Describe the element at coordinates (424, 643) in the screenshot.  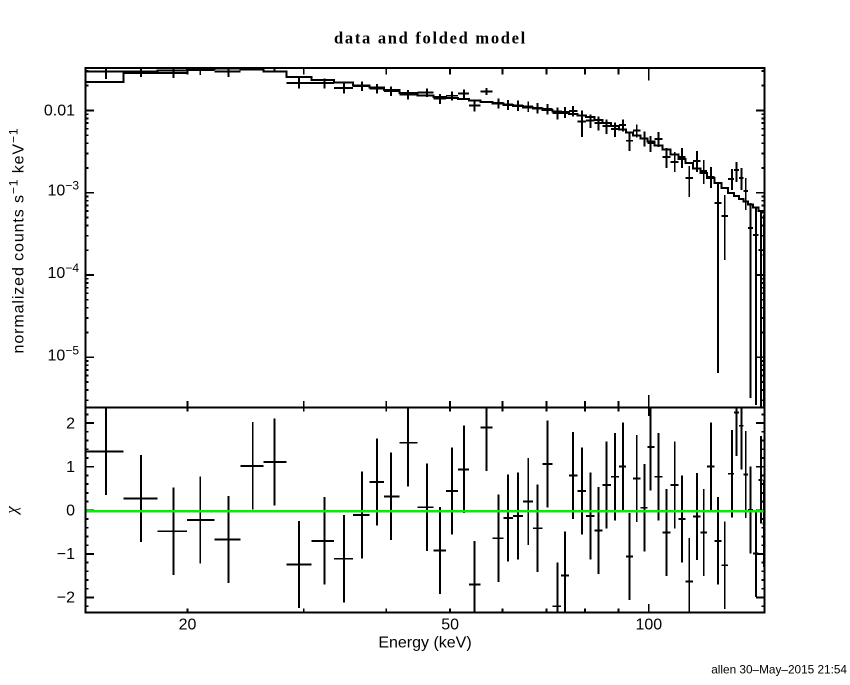
I see `svg-text: Energy (keV)` at that location.